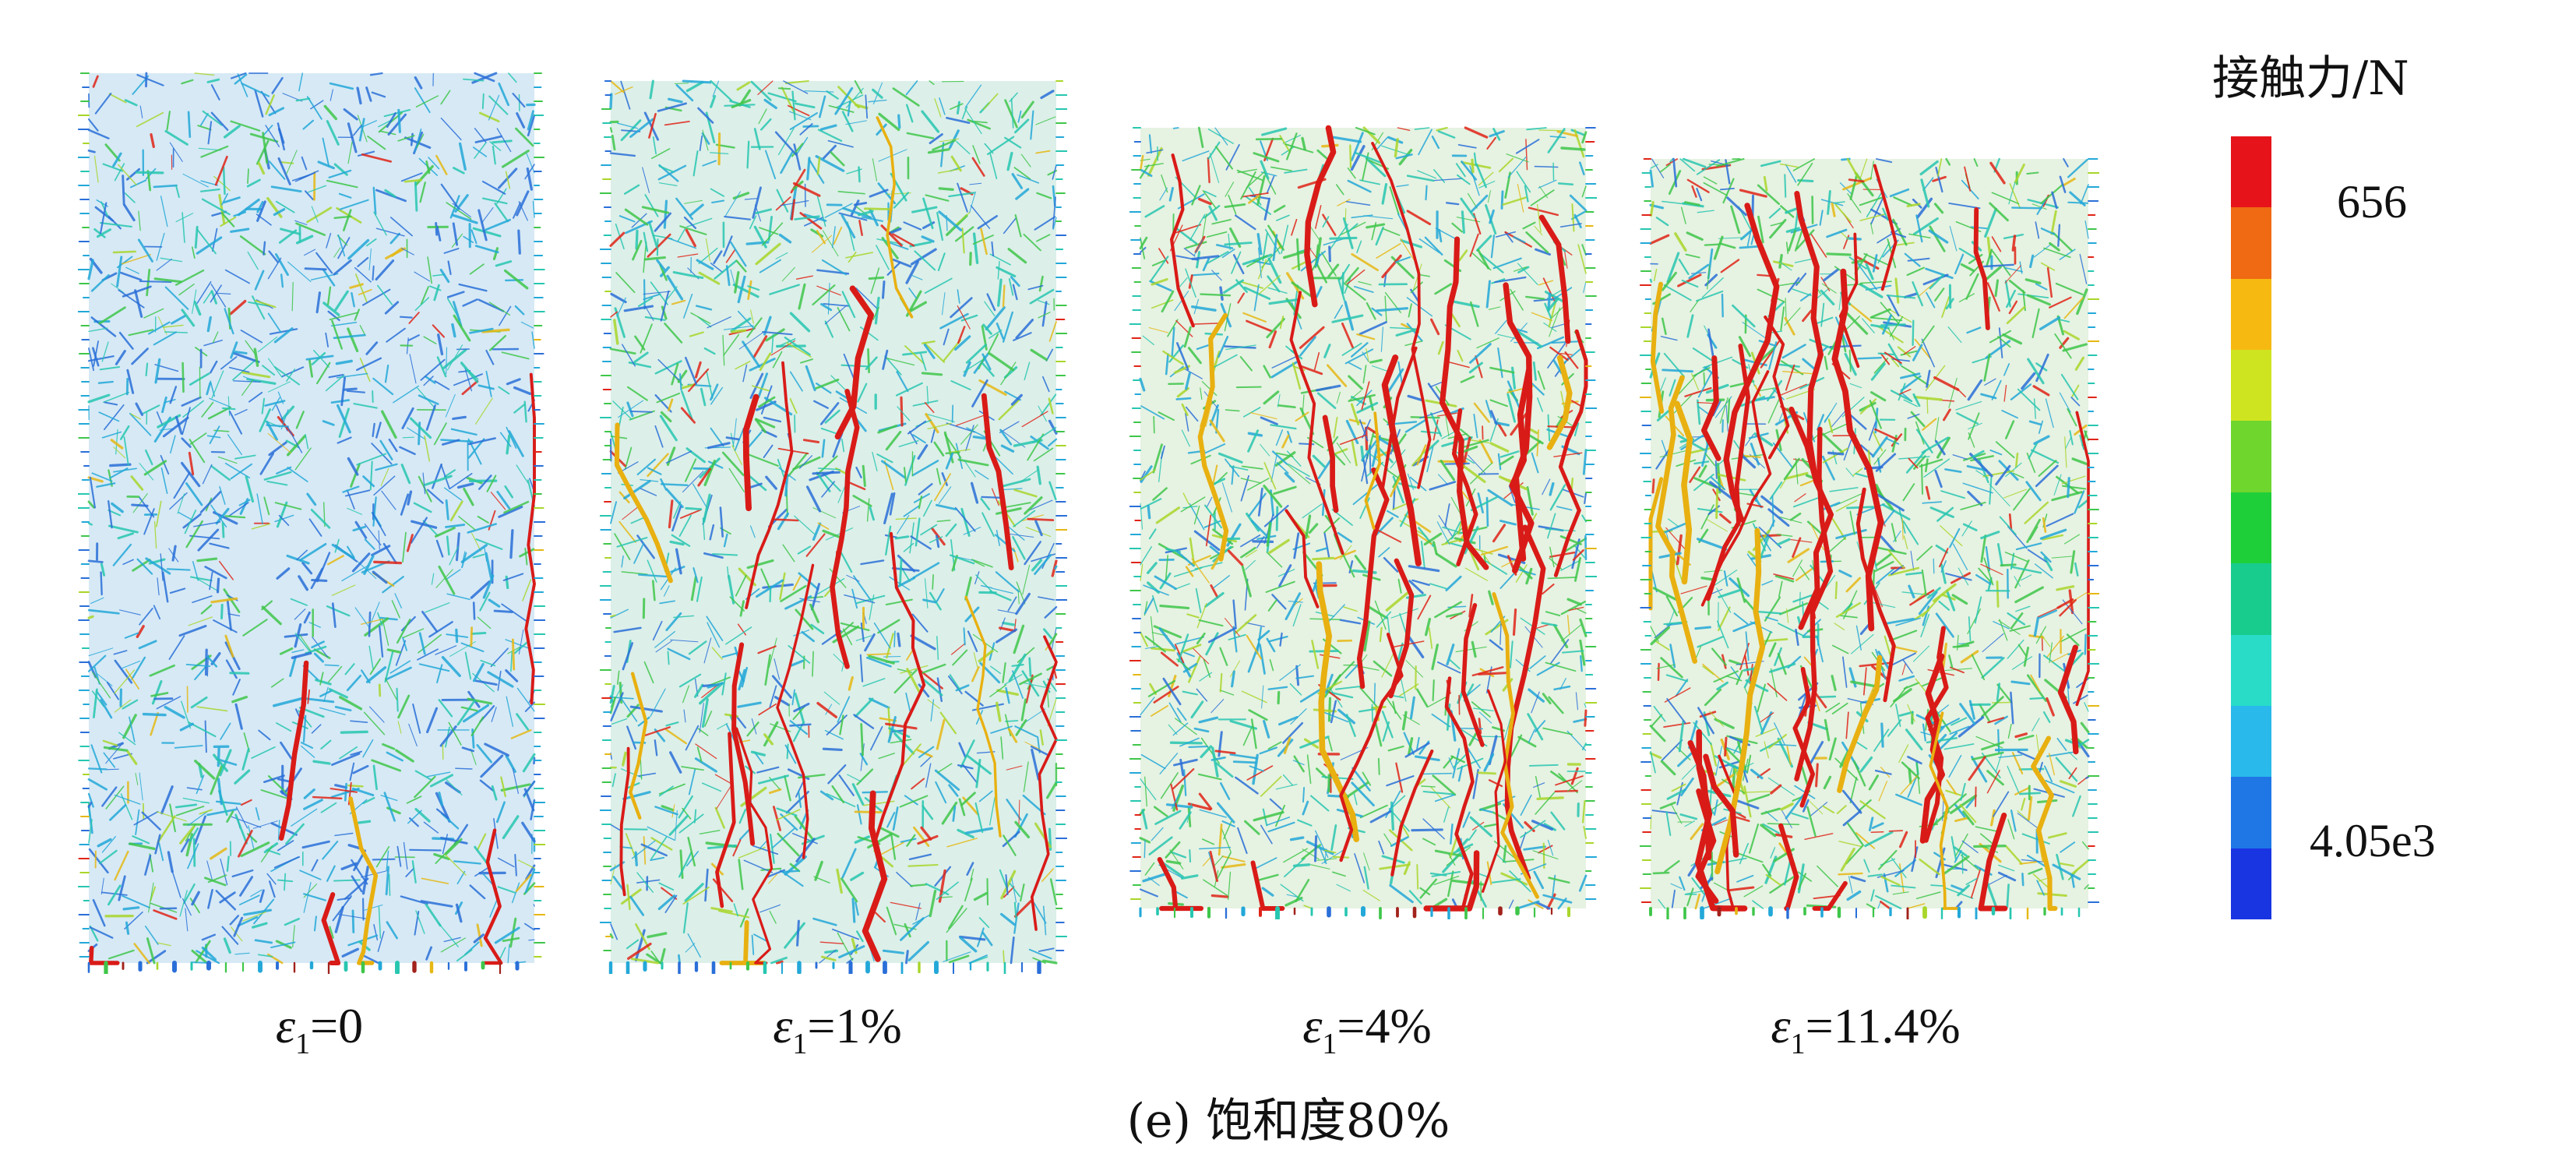 This screenshot has height=1164, width=2576. What do you see at coordinates (1866, 1029) in the screenshot?
I see `strain-label-4: ε1=11.4%` at bounding box center [1866, 1029].